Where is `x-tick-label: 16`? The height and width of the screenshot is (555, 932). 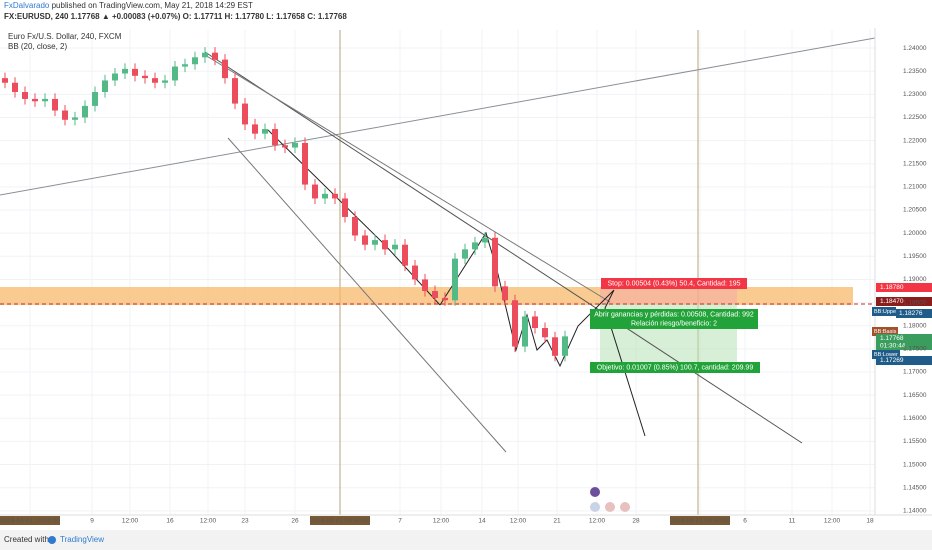
x-tick-label: 16 is located at coordinates (170, 521).